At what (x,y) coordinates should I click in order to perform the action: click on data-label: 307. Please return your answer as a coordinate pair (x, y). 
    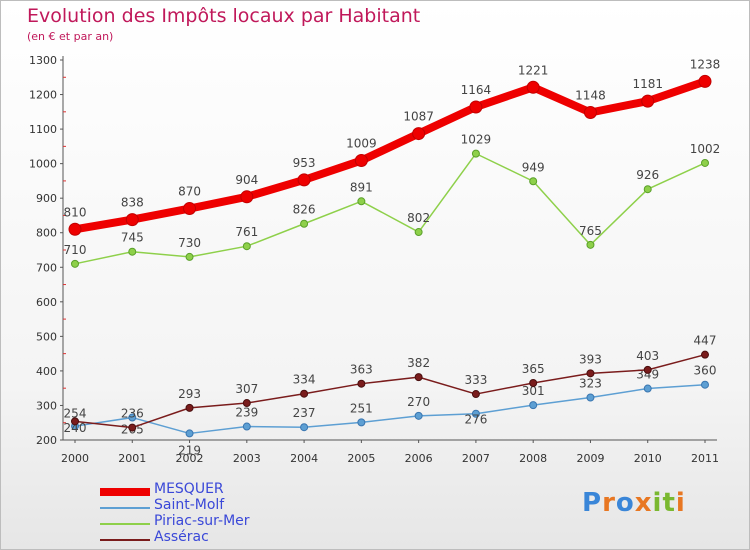
    Looking at the image, I should click on (246, 389).